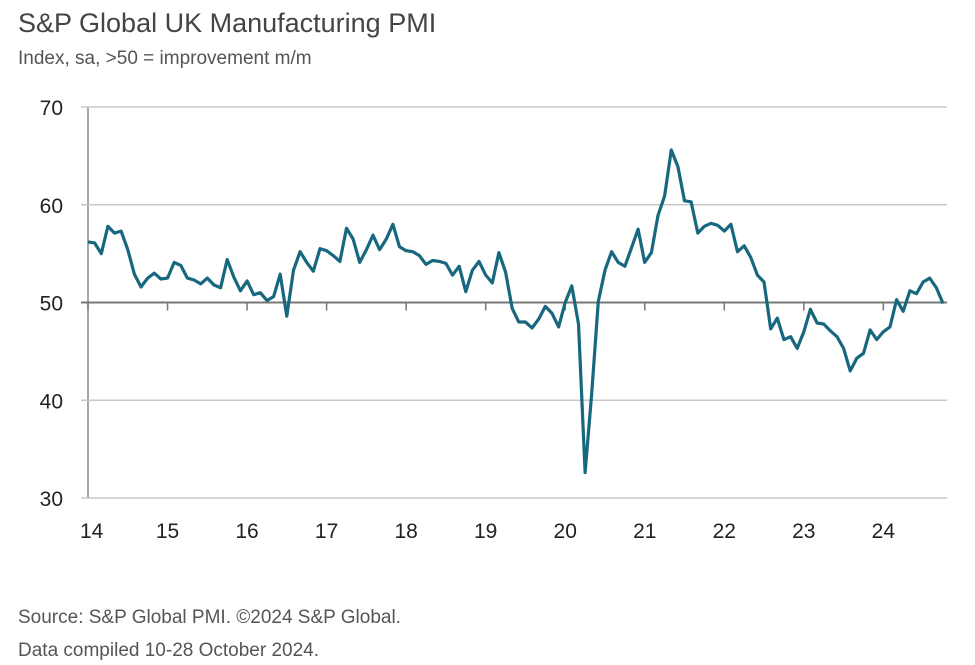 This screenshot has height=665, width=975. I want to click on x-tick-label: 17, so click(326, 531).